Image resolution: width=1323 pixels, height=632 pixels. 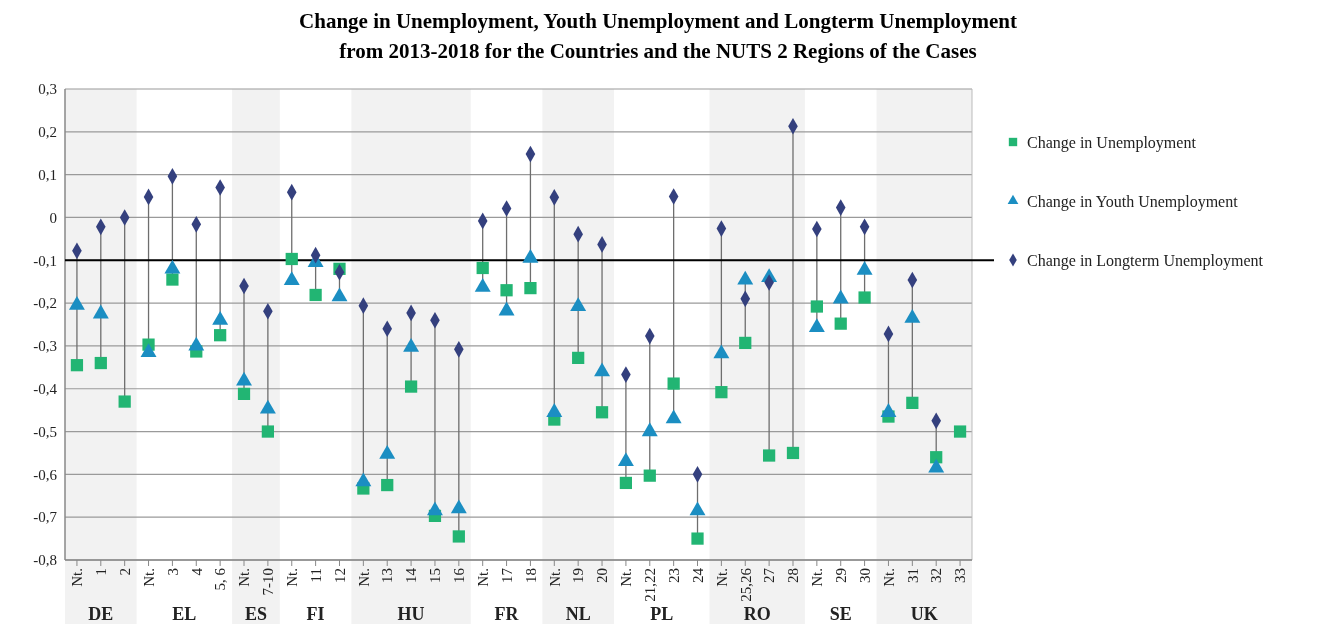 What do you see at coordinates (268, 582) in the screenshot?
I see `x-tick-label: 7-10` at bounding box center [268, 582].